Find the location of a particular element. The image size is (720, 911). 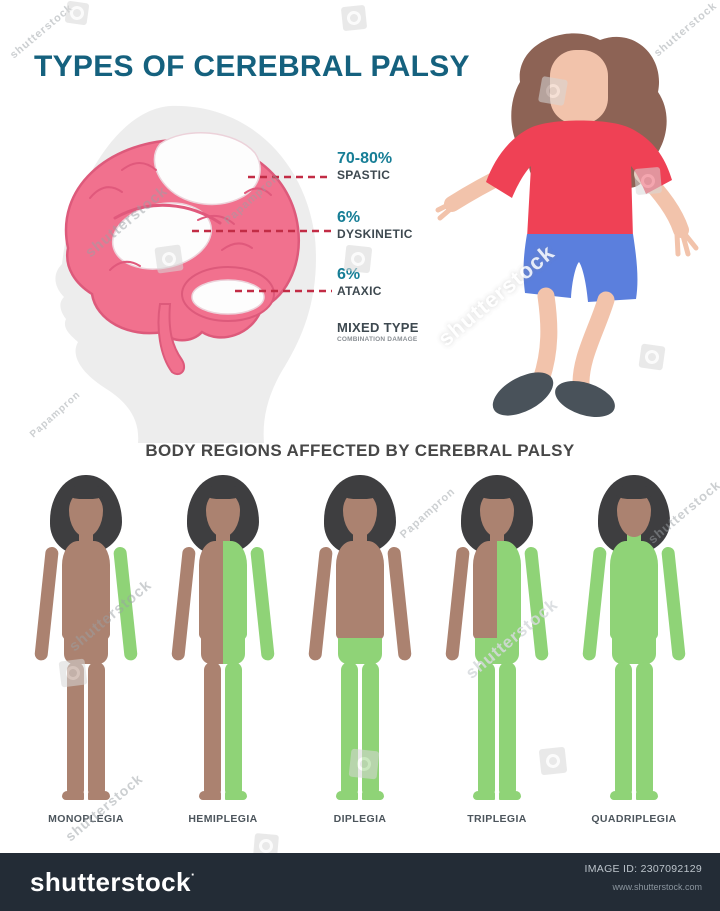

child-face is located at coordinates (579, 87).